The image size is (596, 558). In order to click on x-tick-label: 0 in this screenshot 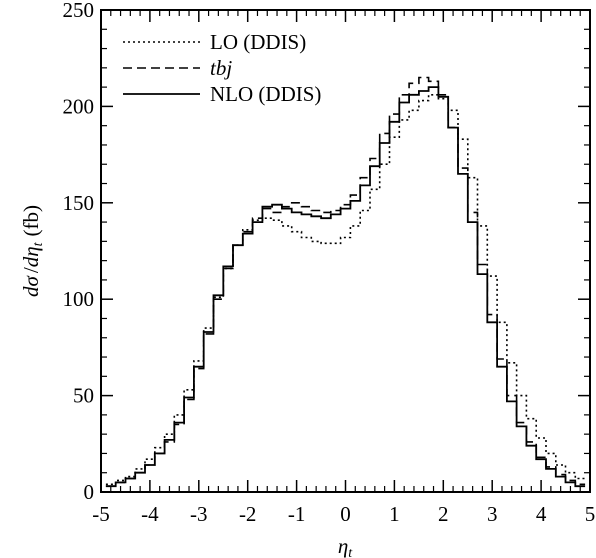, I will do `click(345, 514)`.